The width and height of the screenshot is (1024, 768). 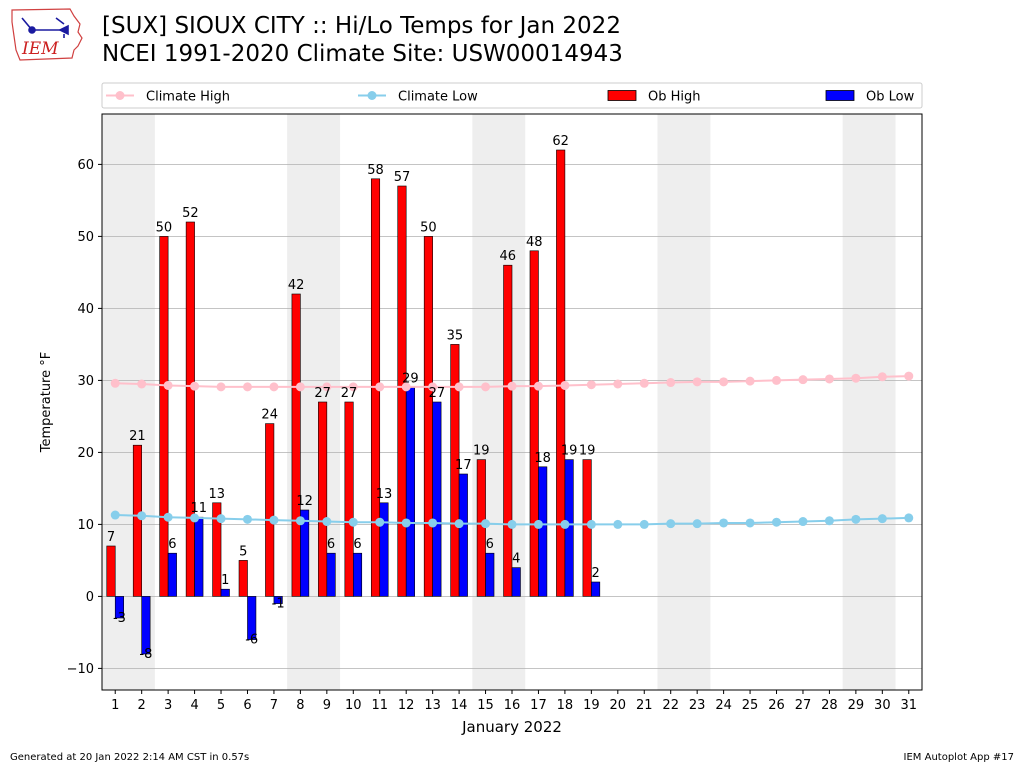 What do you see at coordinates (538, 705) in the screenshot?
I see `x-tick-label: 17` at bounding box center [538, 705].